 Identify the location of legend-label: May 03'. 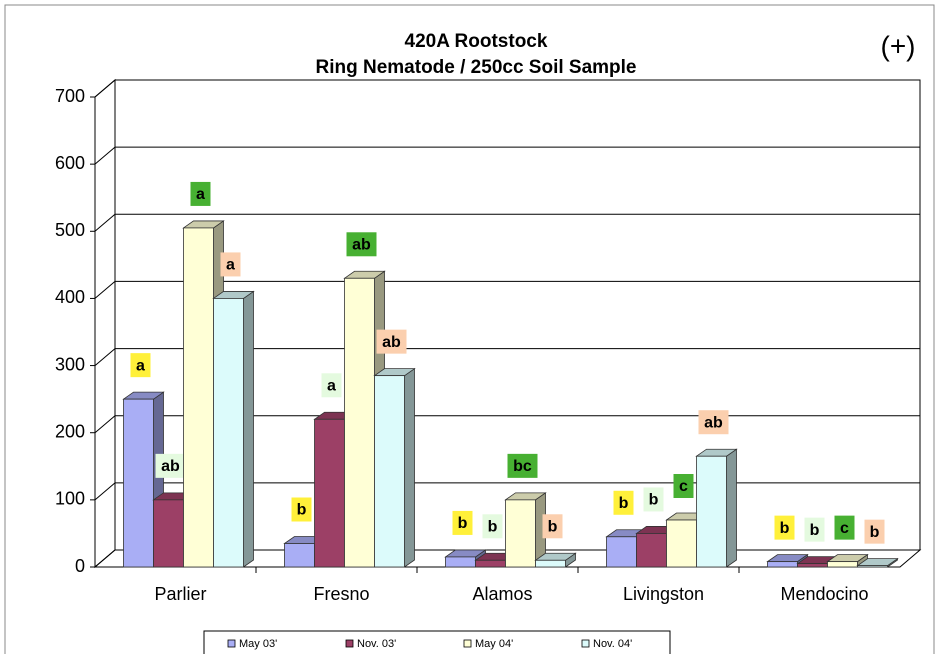
(258, 644).